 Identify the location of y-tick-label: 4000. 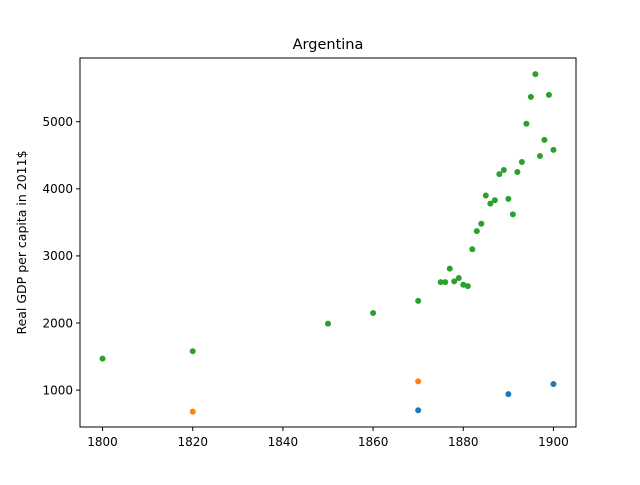
(57, 189).